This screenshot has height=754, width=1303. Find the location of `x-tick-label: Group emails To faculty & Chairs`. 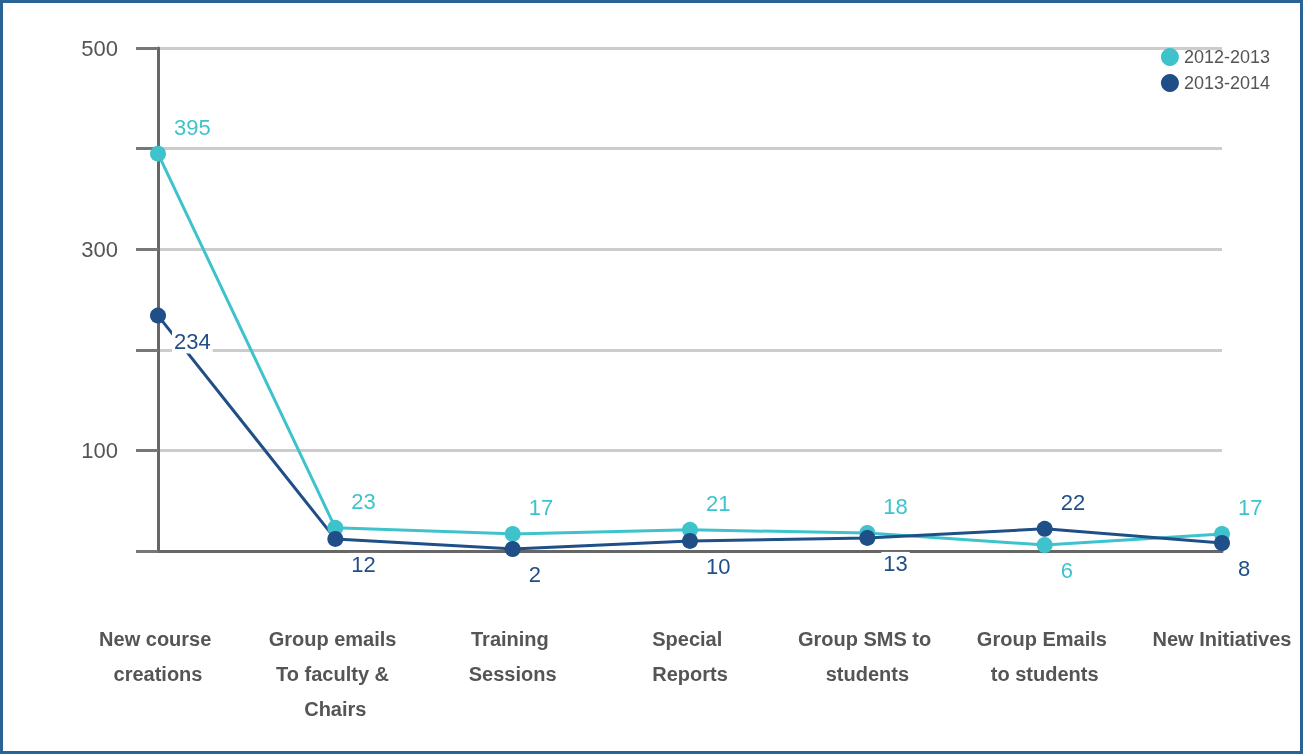

x-tick-label: Group emails To faculty & Chairs is located at coordinates (335, 673).